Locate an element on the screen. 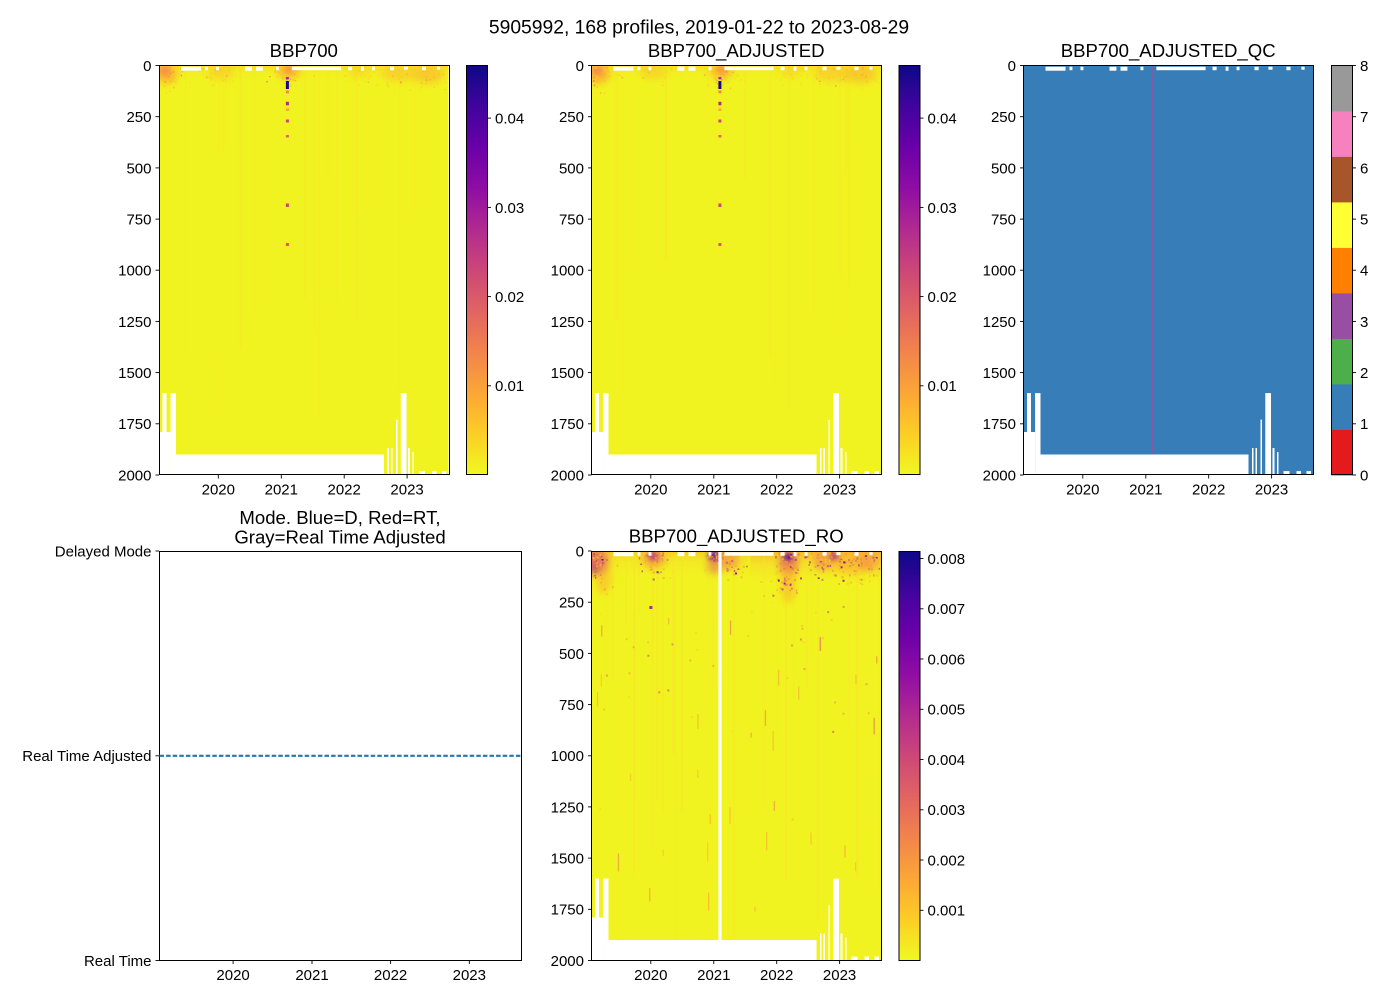  svg-text: 0.004 is located at coordinates (947, 760).